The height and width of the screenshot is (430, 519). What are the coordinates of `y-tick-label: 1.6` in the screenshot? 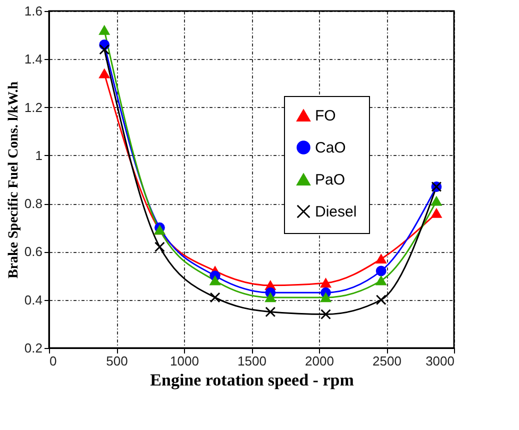 It's located at (33, 11).